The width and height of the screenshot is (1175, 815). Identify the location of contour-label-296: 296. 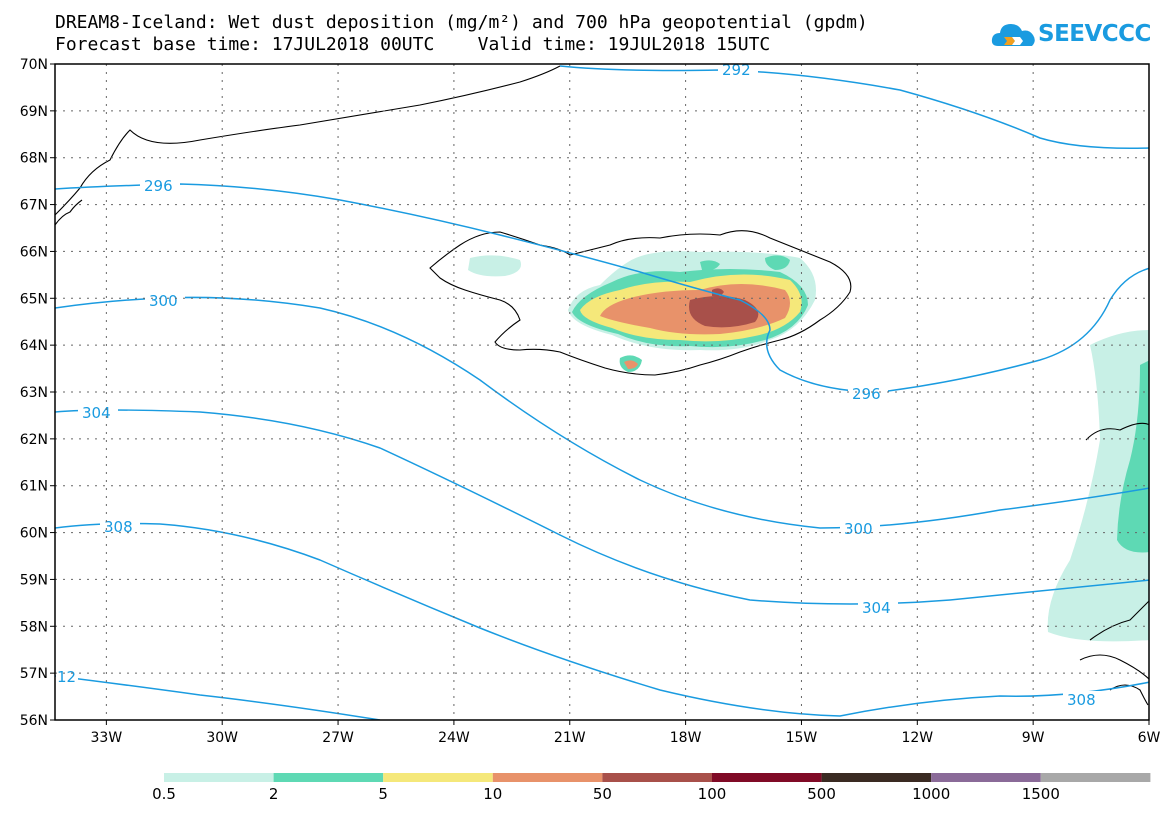
(158, 186).